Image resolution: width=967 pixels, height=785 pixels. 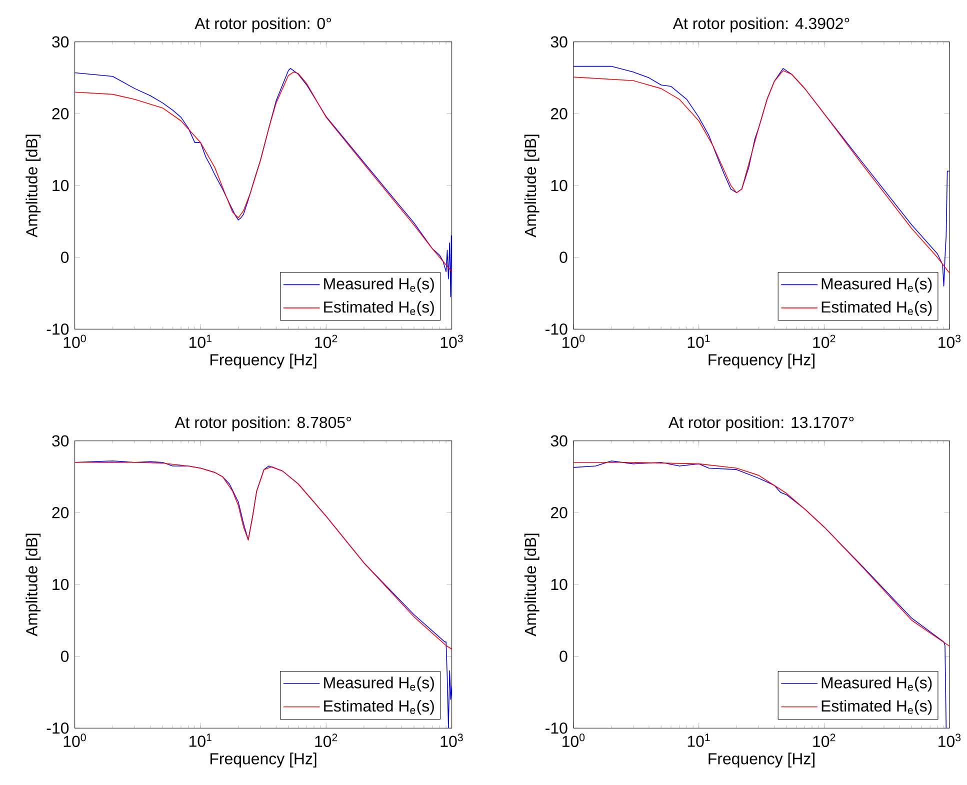 I want to click on chart-title: At rotor position: 4.3902°, so click(x=761, y=24).